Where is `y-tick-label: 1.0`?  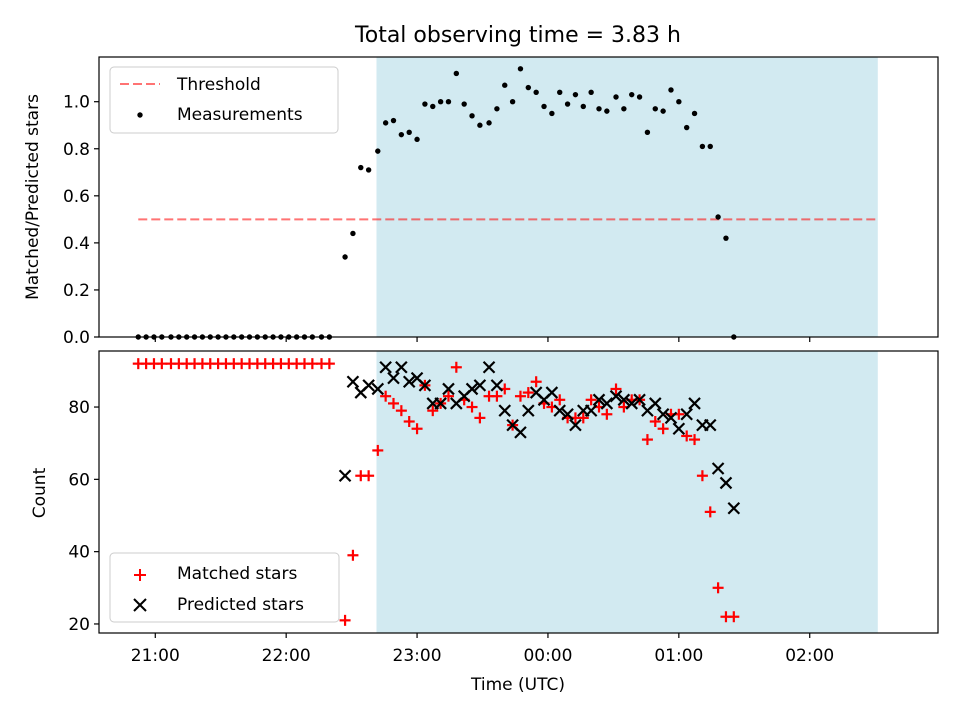 y-tick-label: 1.0 is located at coordinates (76, 103).